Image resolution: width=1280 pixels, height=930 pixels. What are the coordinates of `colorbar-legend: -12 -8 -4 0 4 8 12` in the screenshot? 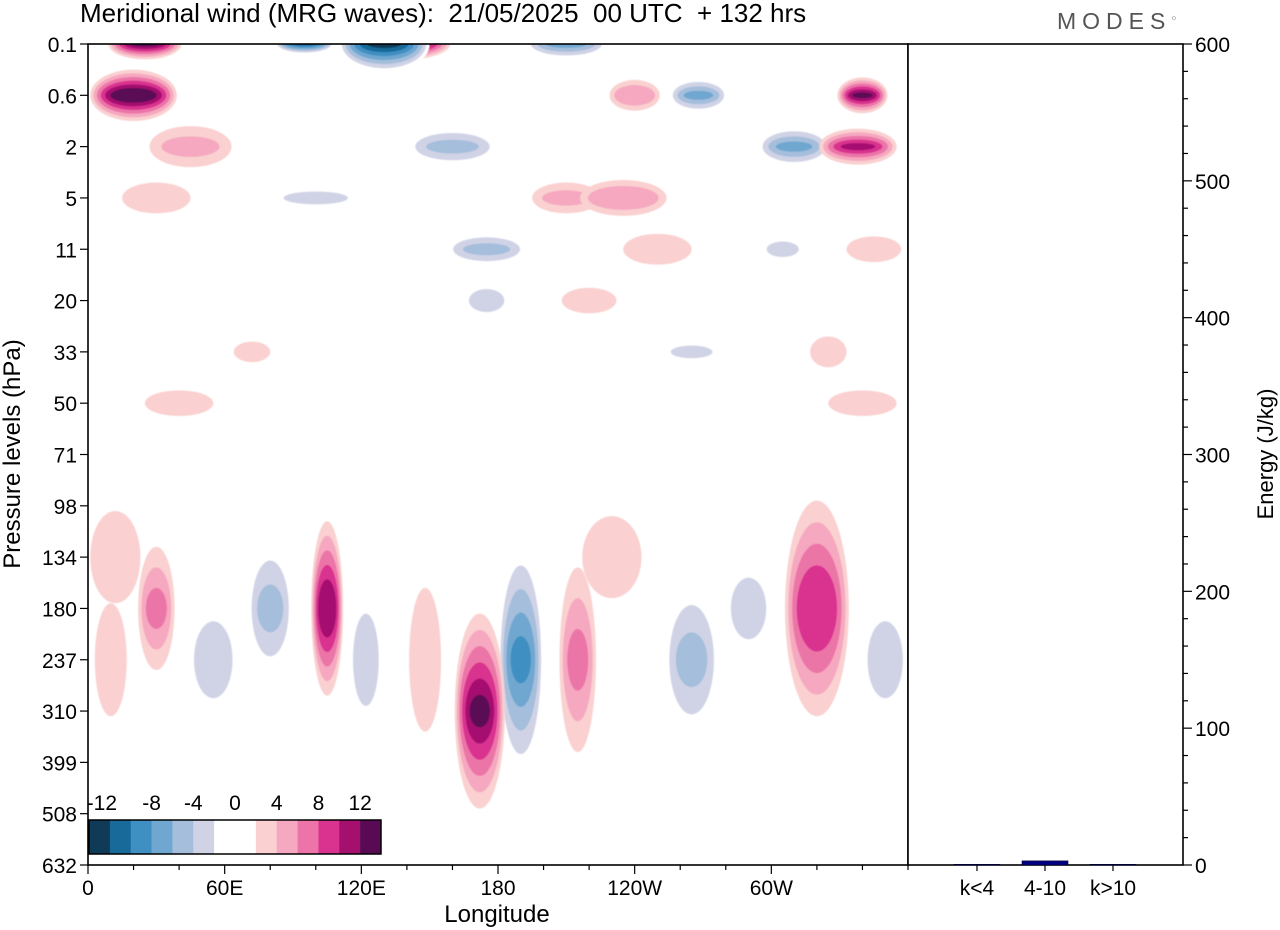 It's located at (234, 823).